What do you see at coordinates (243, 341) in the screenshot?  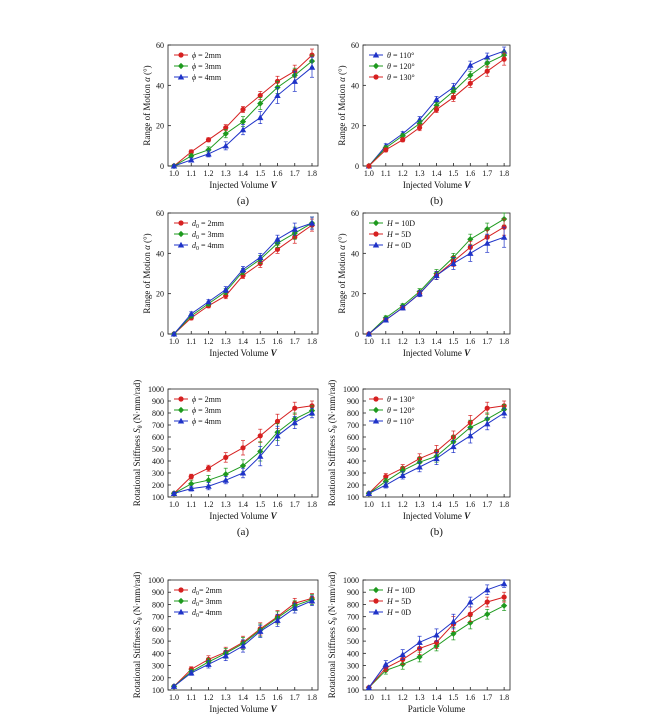 I see `x-tick-label: 1.4` at bounding box center [243, 341].